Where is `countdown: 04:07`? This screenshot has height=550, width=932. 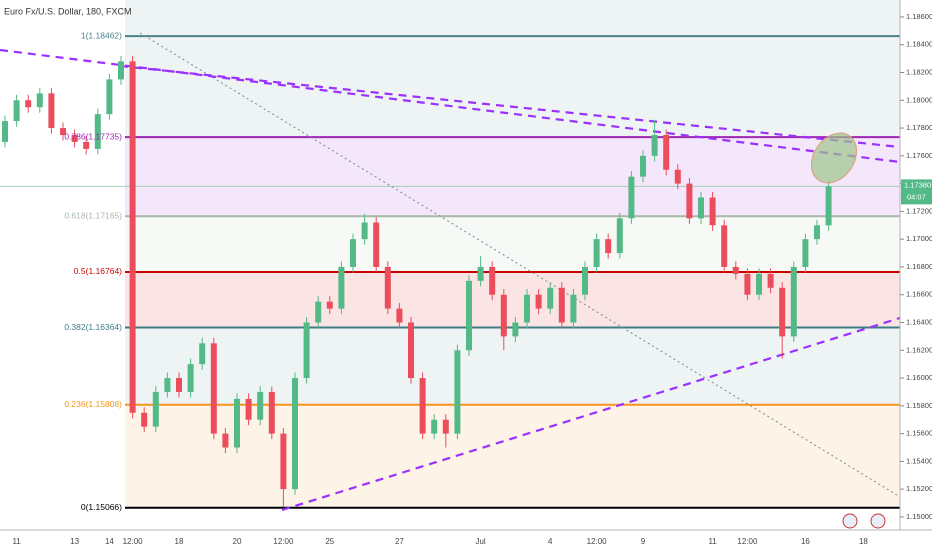
countdown: 04:07 is located at coordinates (916, 196).